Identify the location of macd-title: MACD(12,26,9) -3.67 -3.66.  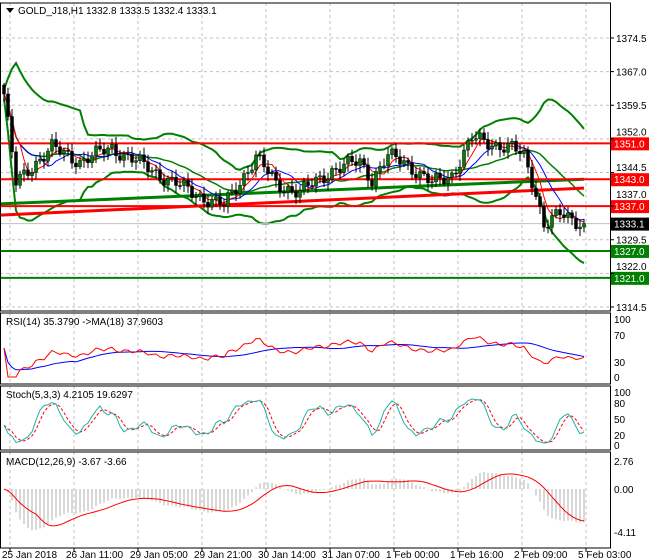
(66, 462).